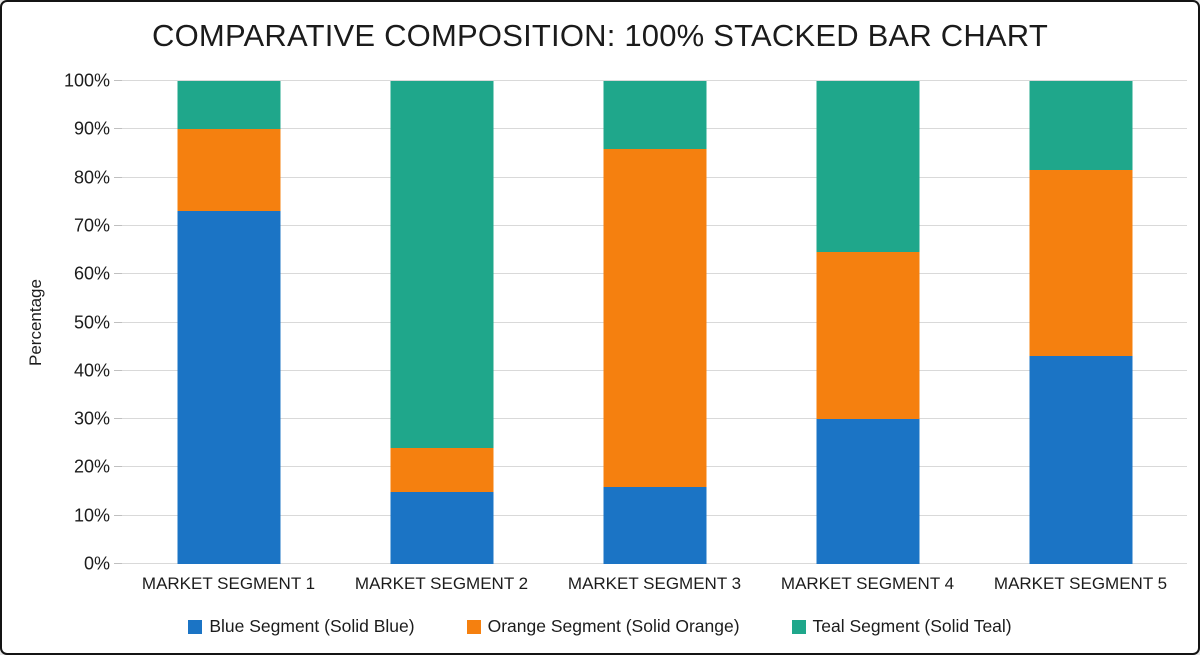 This screenshot has height=655, width=1200. Describe the element at coordinates (654, 80) in the screenshot. I see `gridline` at that location.